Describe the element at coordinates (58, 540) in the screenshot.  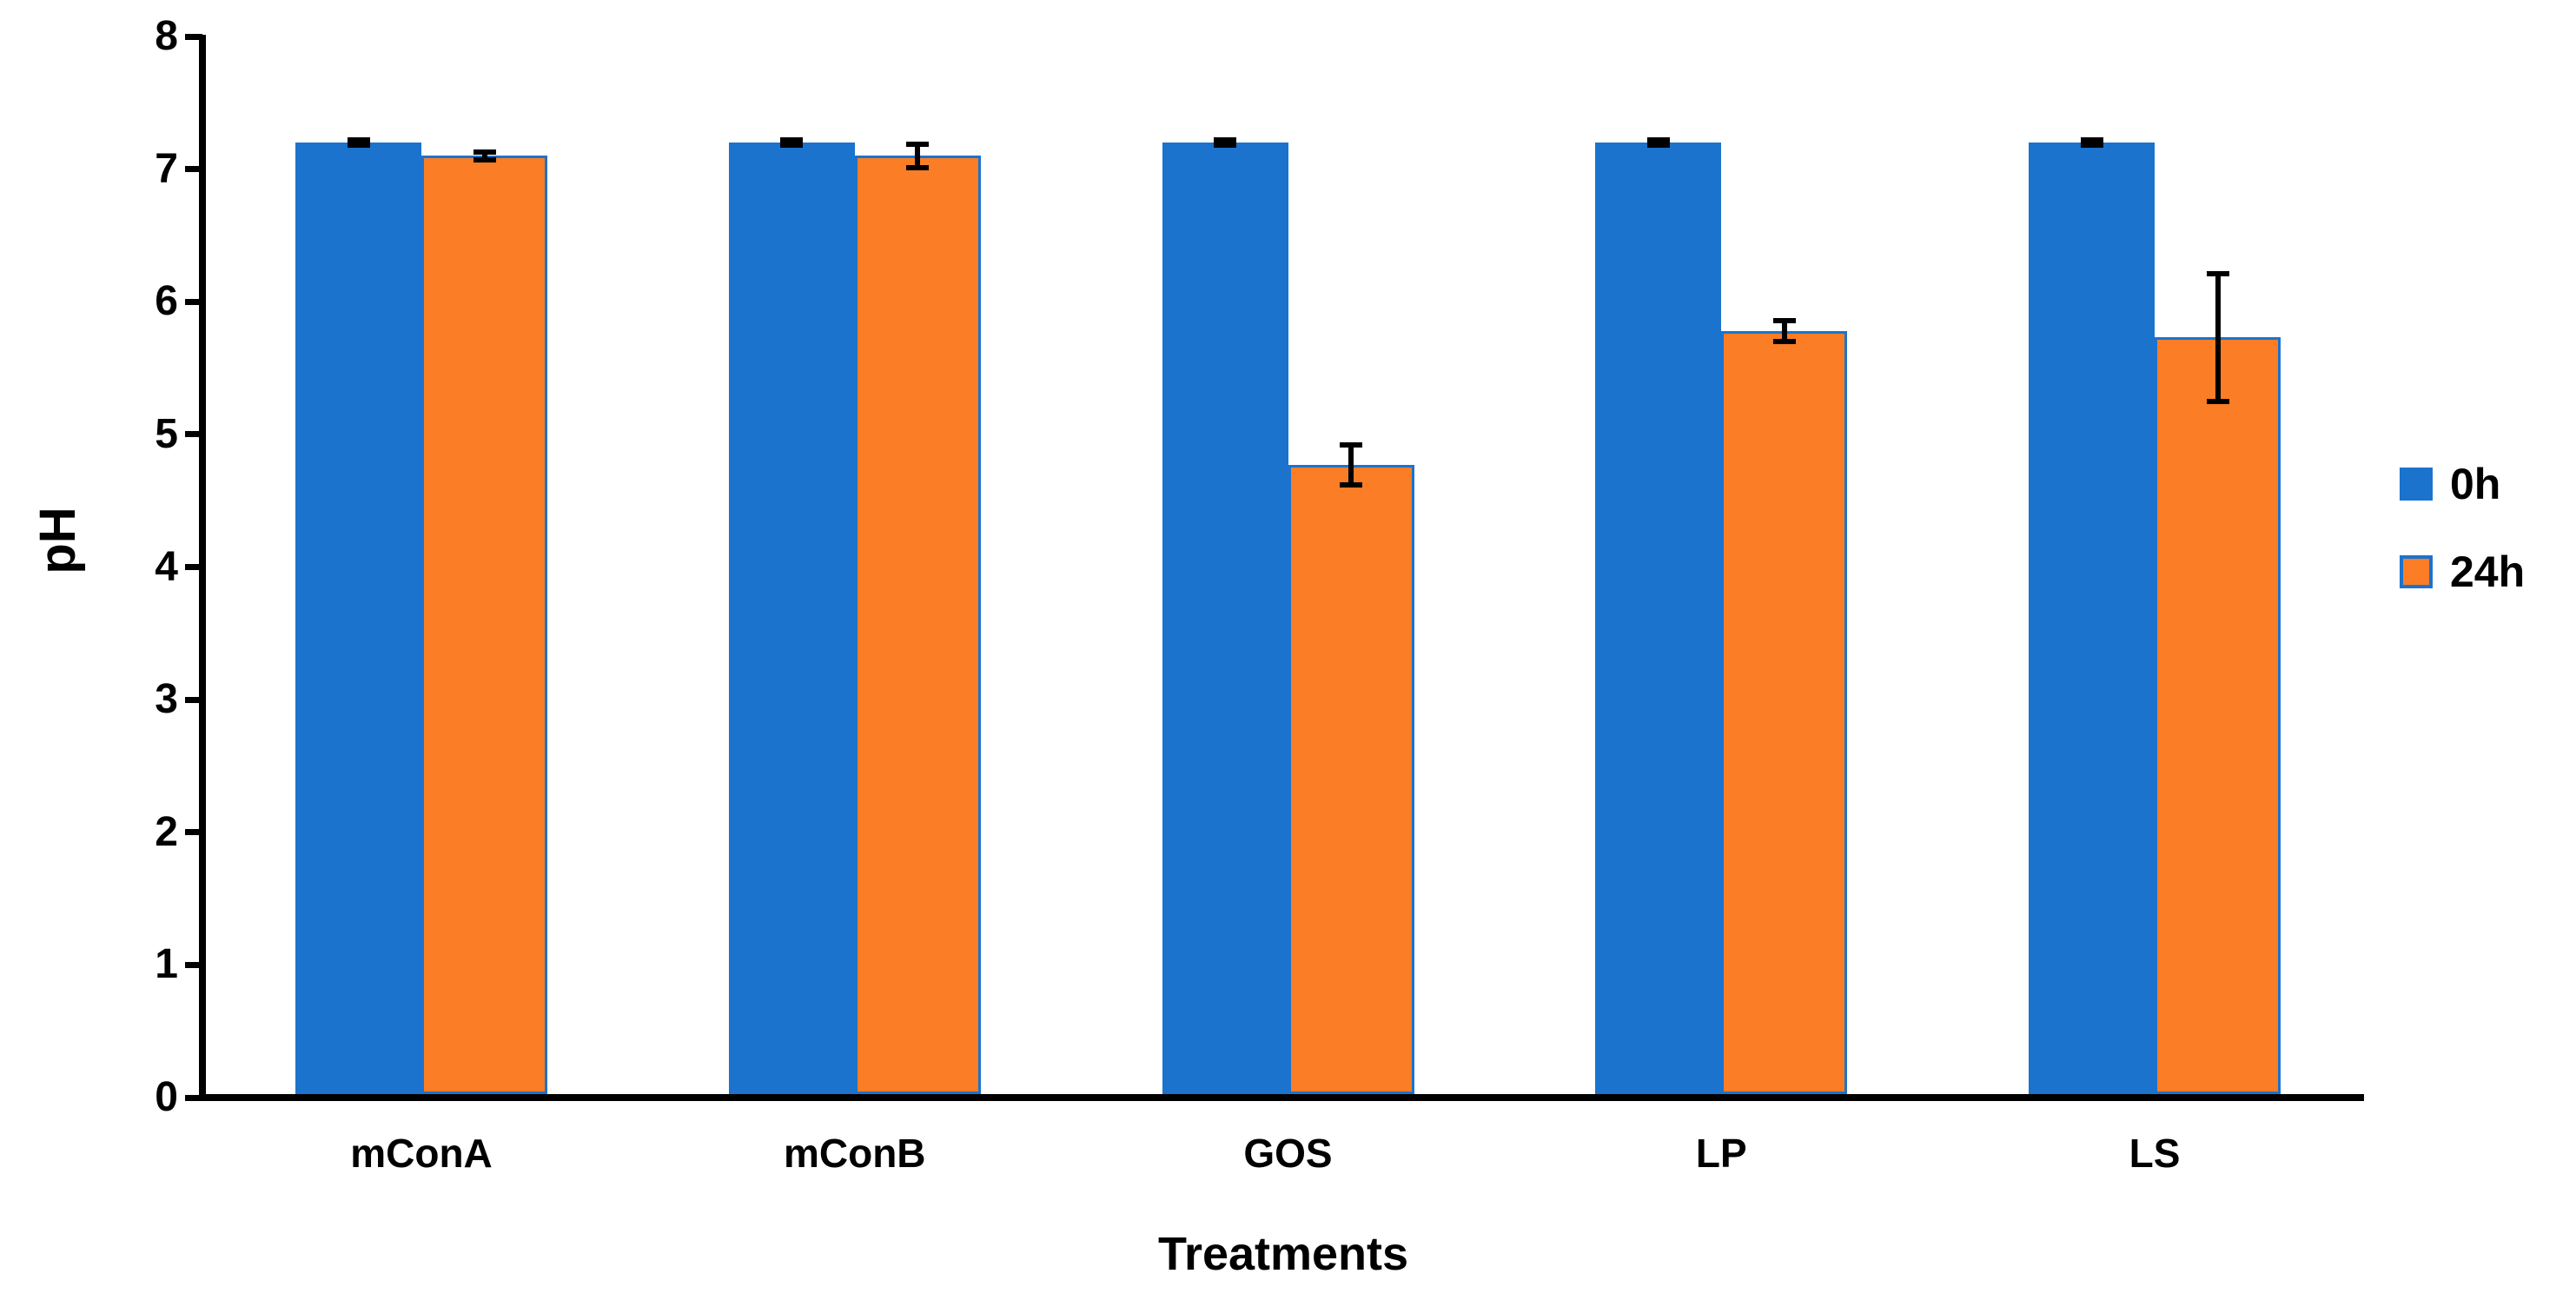
I see `y-axis-title: pH` at that location.